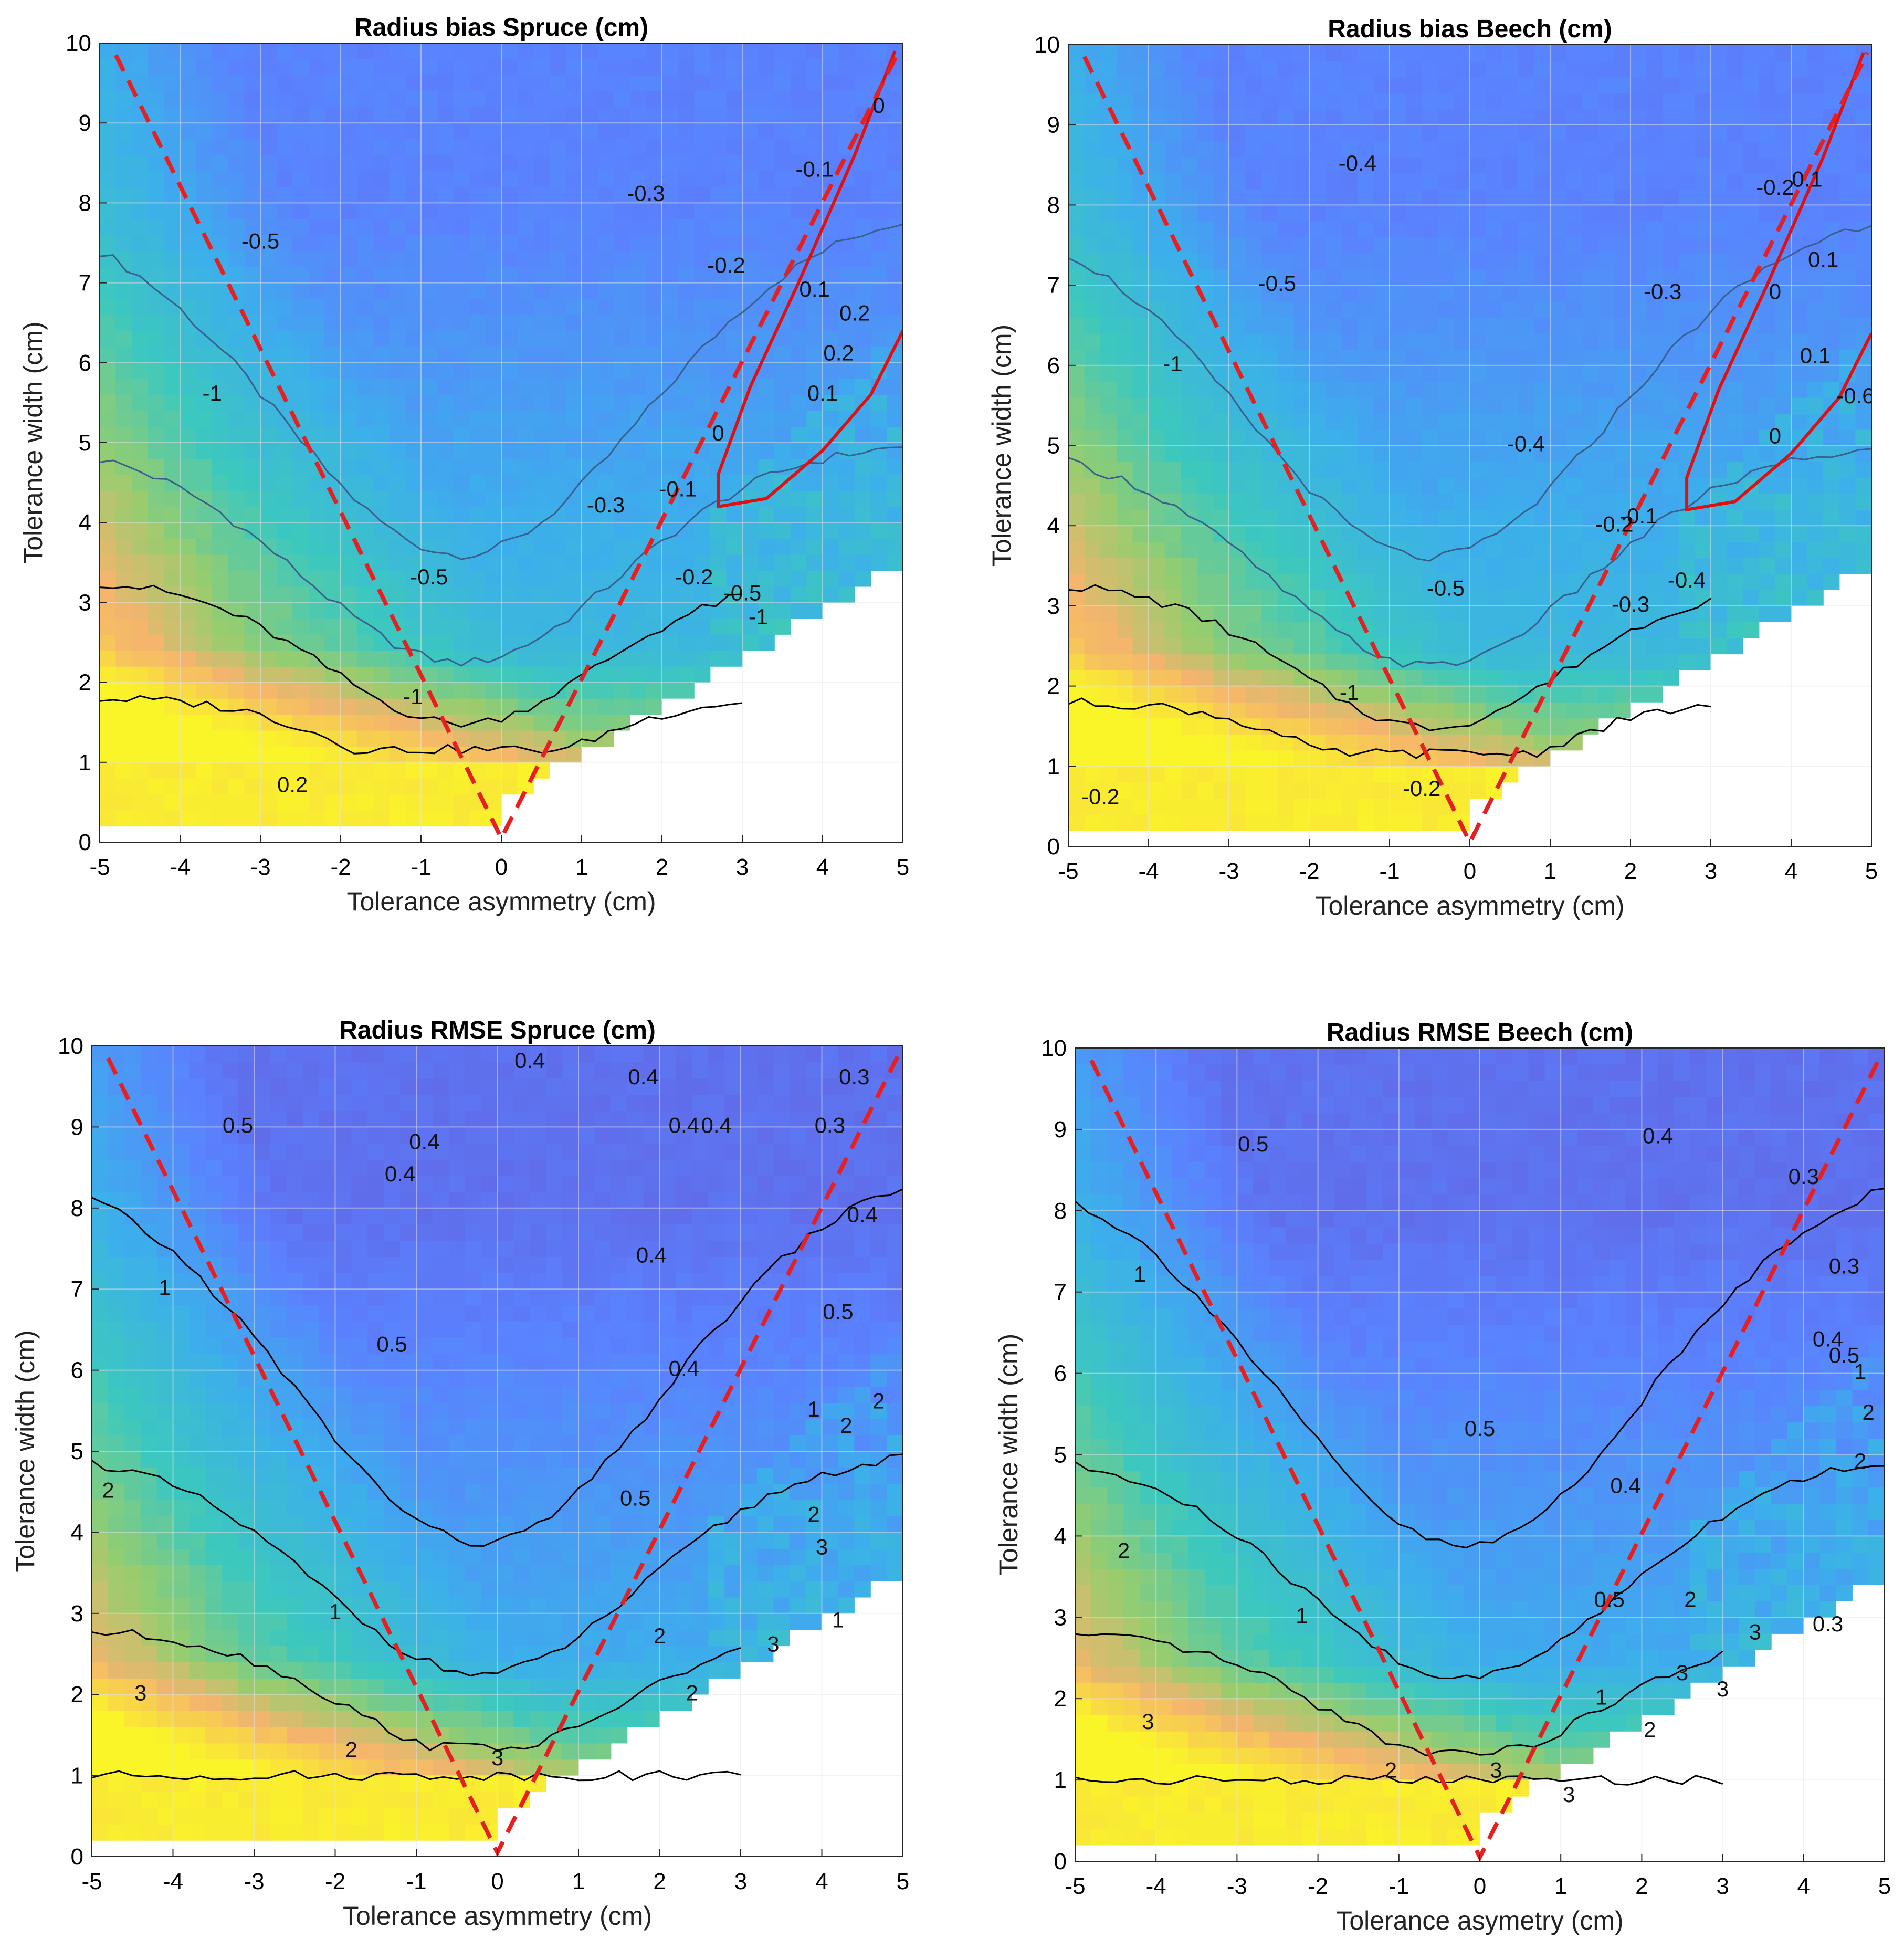 The height and width of the screenshot is (1949, 1904). Describe the element at coordinates (1470, 871) in the screenshot. I see `x-tick-label: 0` at that location.